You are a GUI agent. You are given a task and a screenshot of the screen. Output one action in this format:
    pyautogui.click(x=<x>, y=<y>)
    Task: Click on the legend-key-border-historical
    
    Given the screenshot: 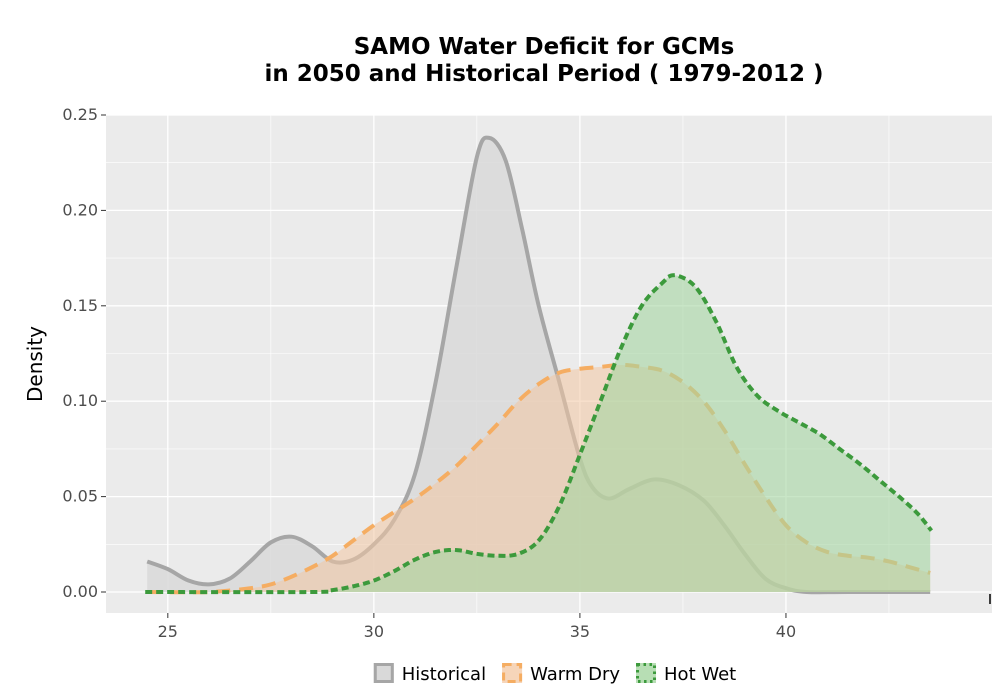 What is the action you would take?
    pyautogui.click(x=383, y=673)
    